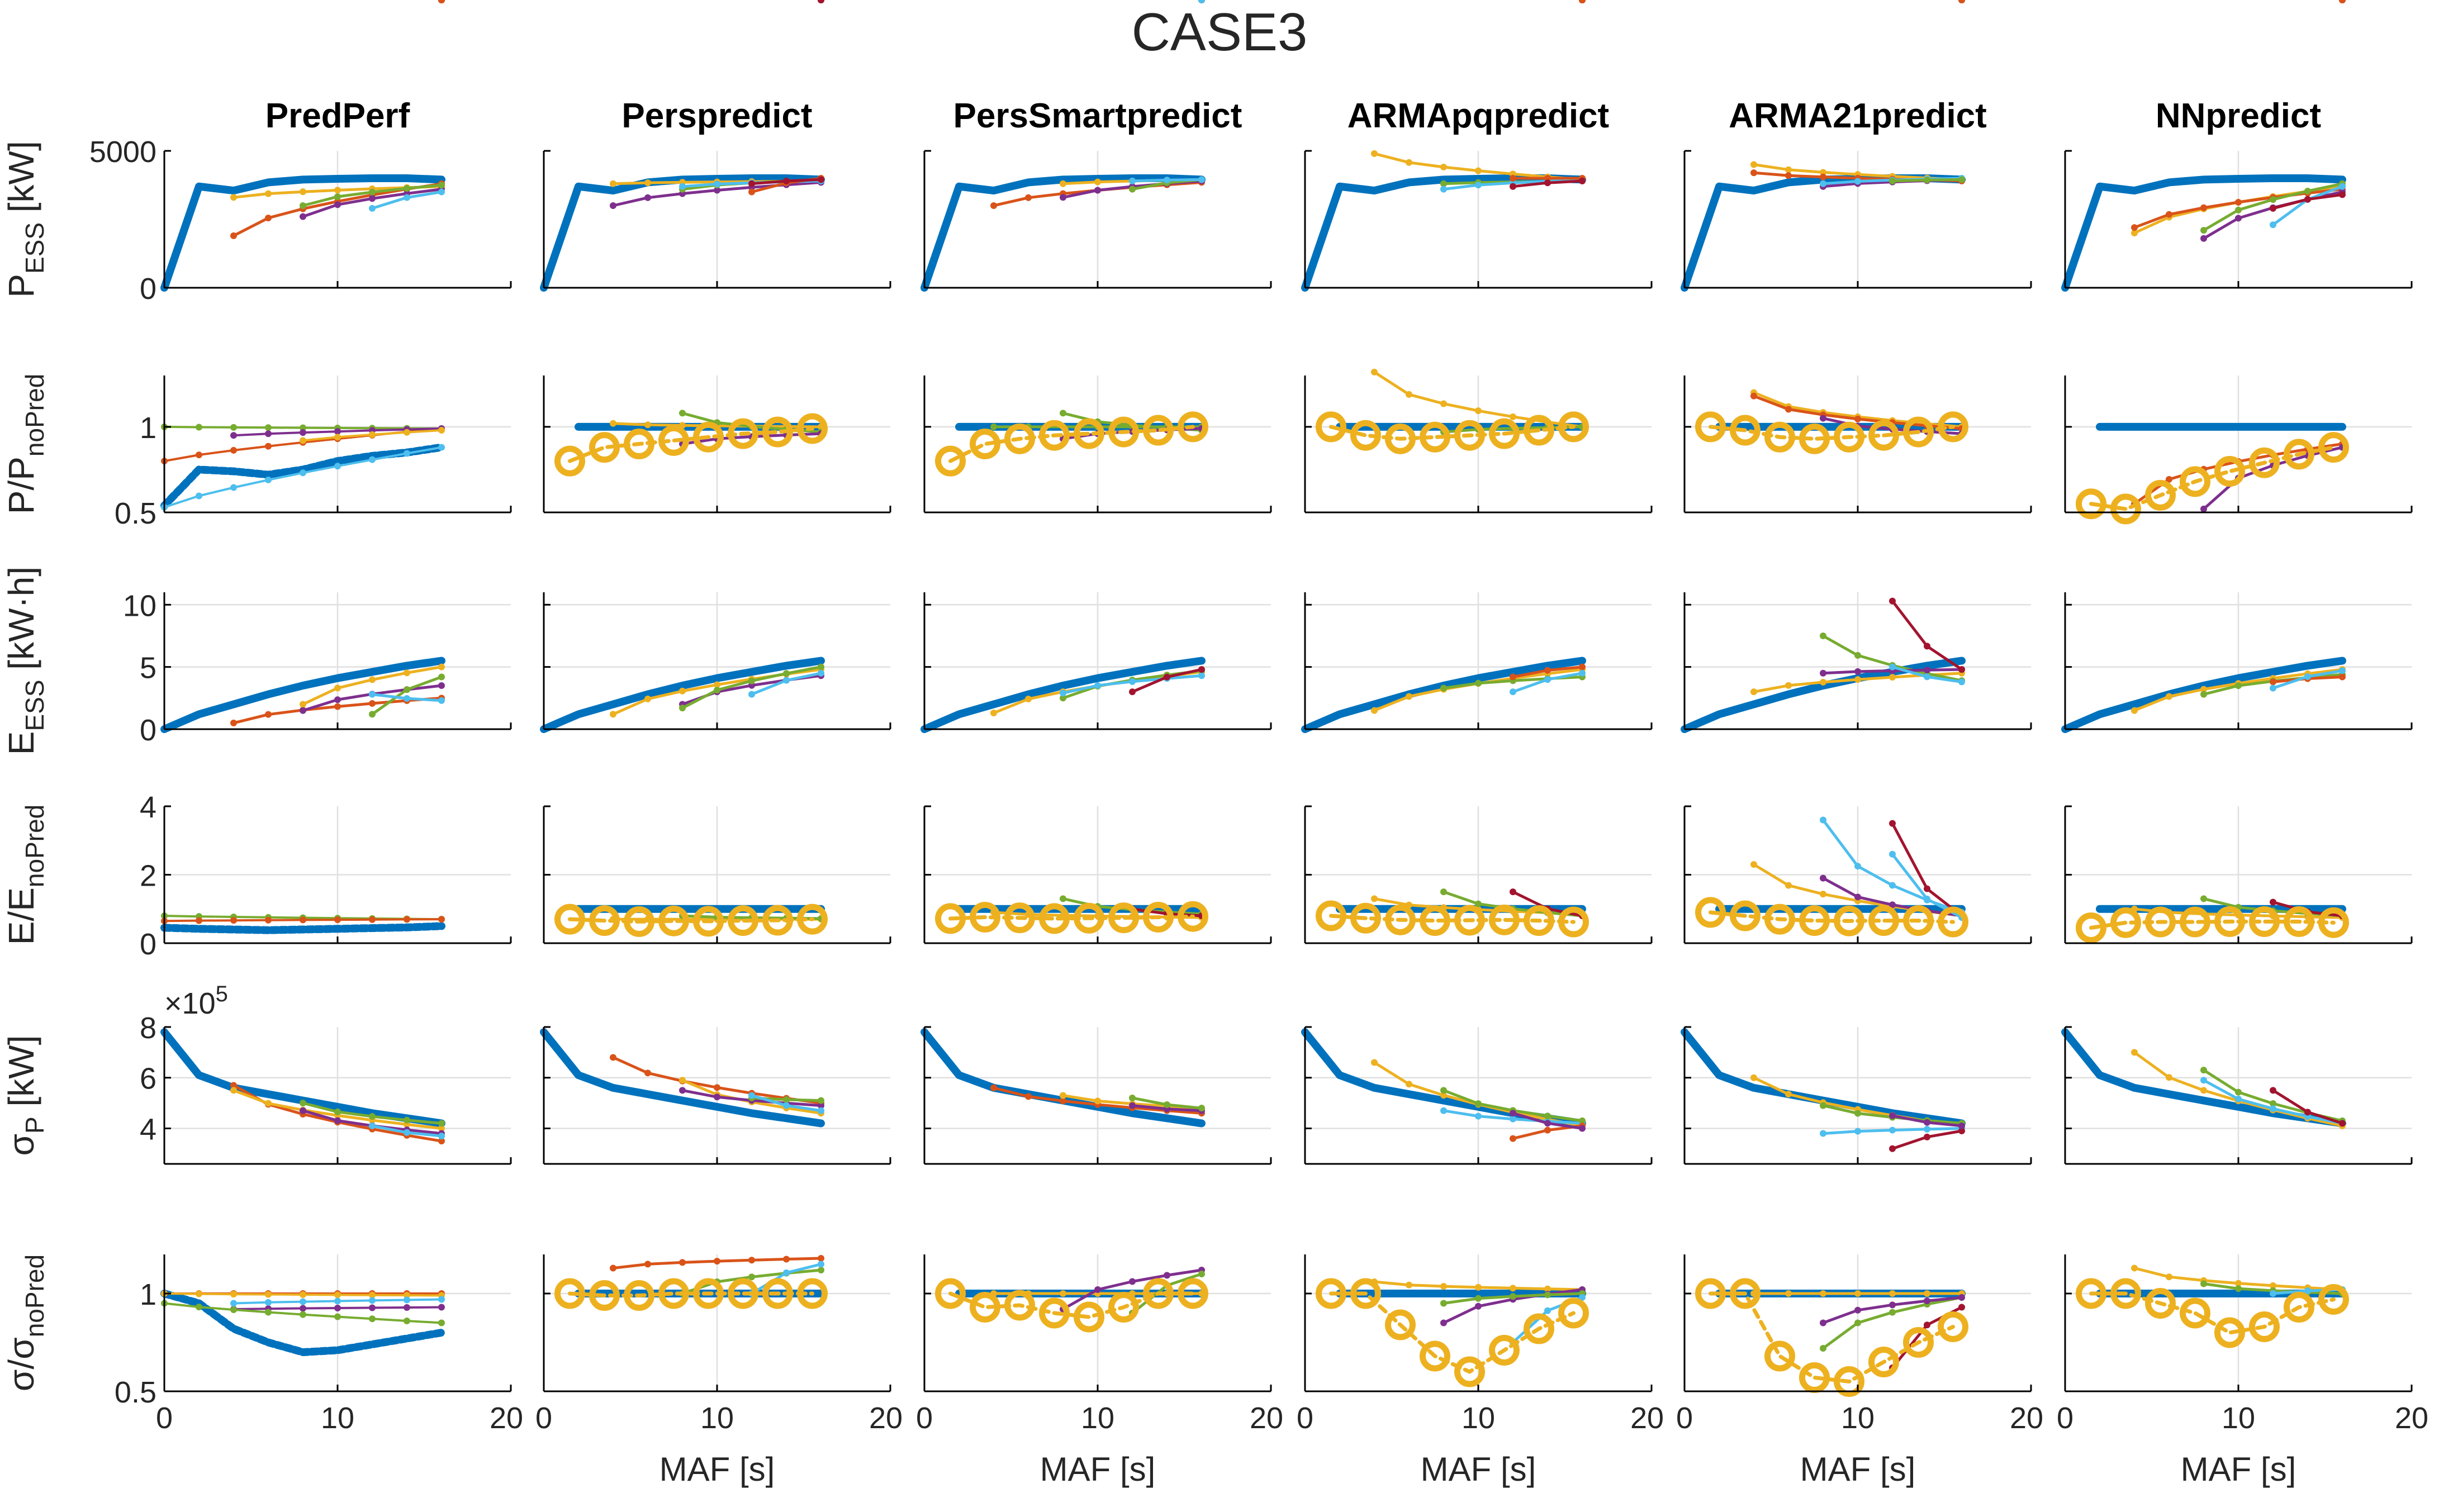  Describe the element at coordinates (148, 807) in the screenshot. I see `y-tick-label: 4` at that location.